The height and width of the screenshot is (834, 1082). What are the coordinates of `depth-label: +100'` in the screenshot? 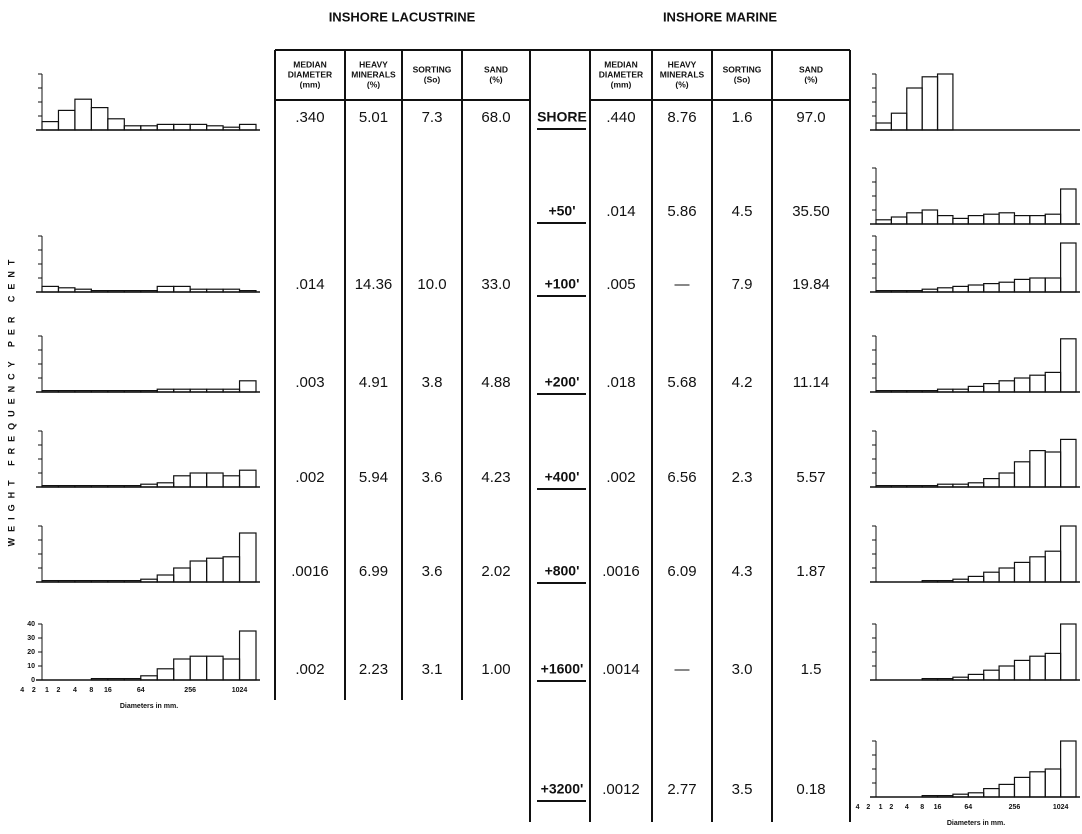 It's located at (562, 284).